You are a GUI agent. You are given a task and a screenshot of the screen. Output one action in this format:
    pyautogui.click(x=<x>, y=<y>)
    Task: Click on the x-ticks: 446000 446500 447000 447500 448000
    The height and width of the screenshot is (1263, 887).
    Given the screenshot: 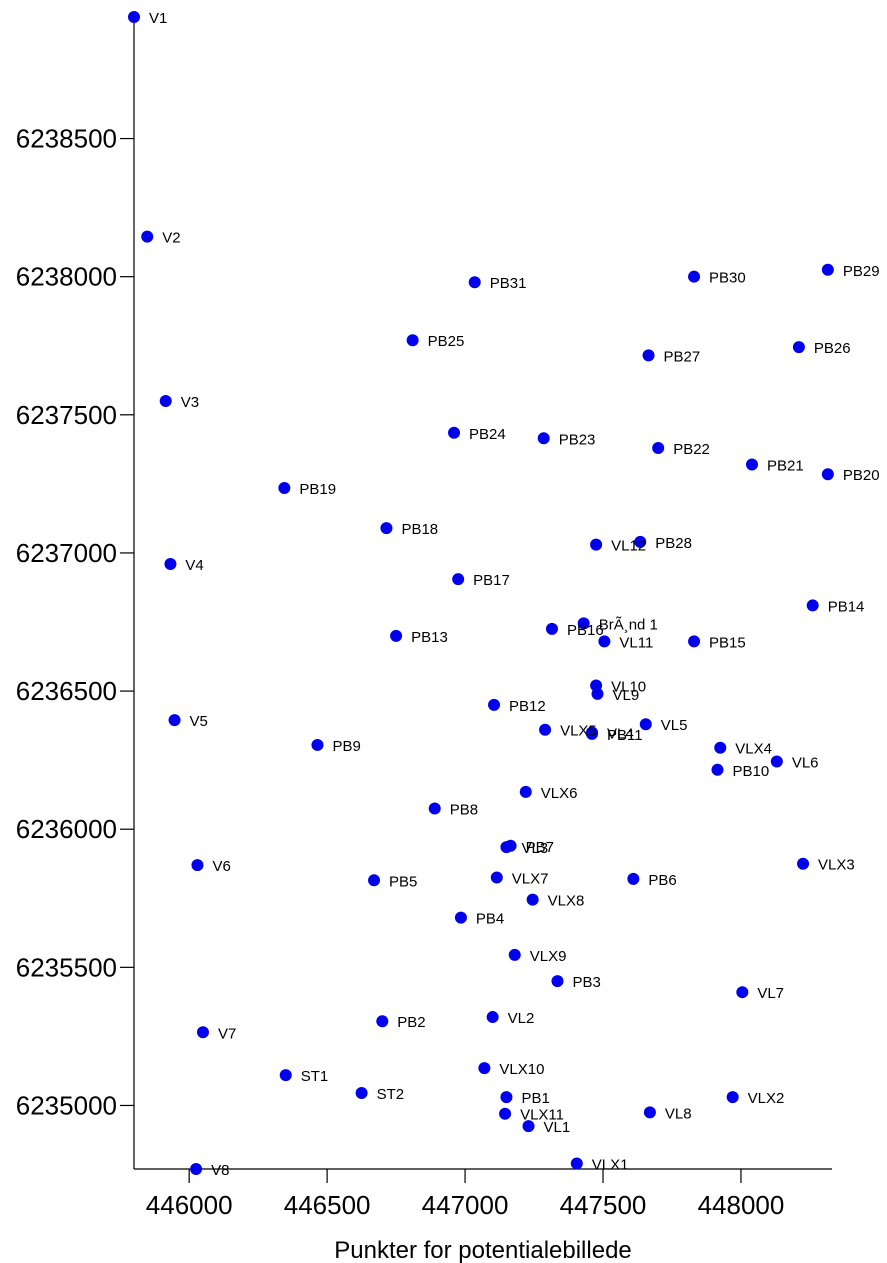 What is the action you would take?
    pyautogui.click(x=465, y=1194)
    